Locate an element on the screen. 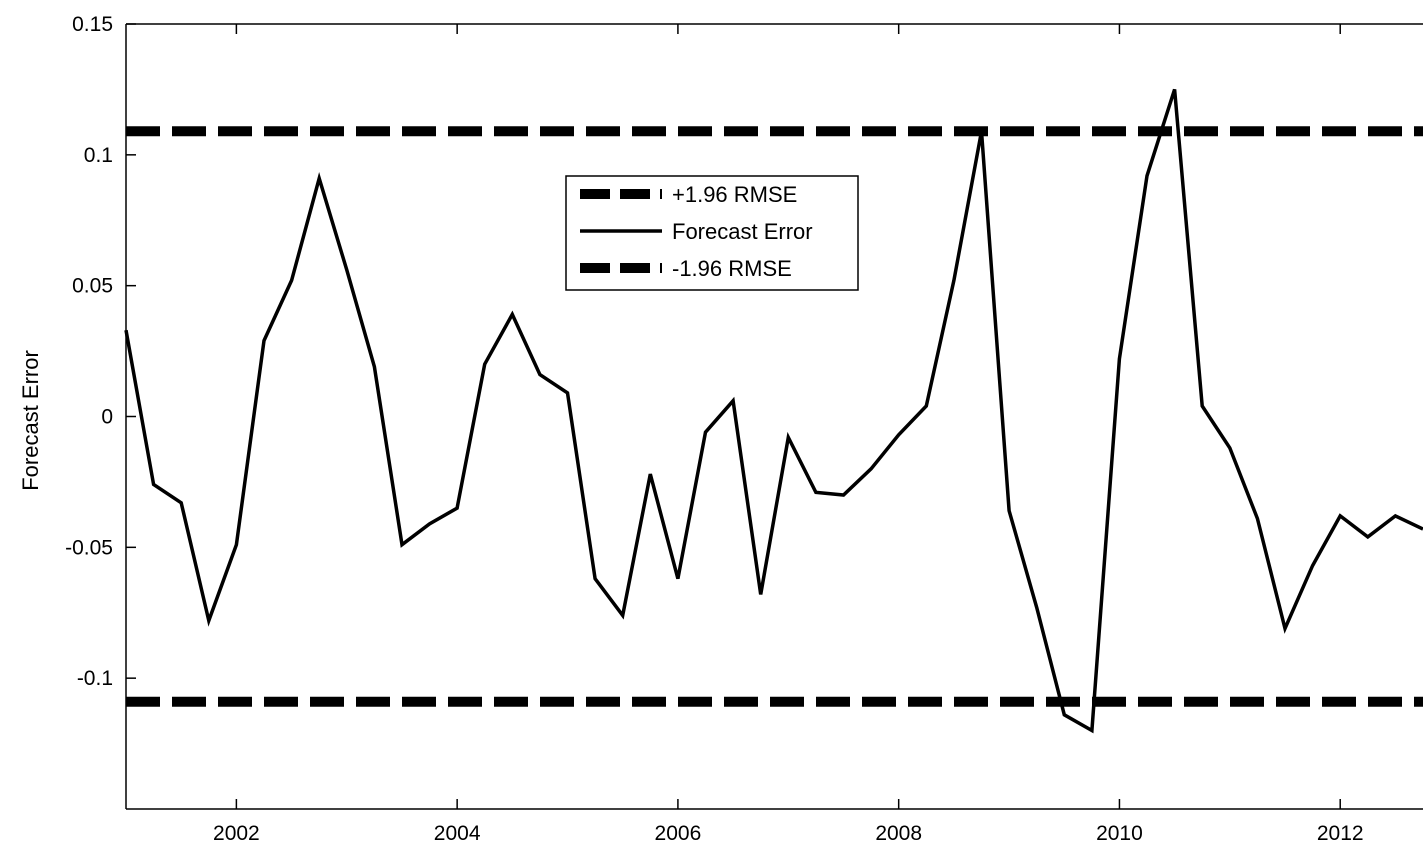 The width and height of the screenshot is (1423, 846). y-axis-title: Forecast Error is located at coordinates (30, 420).